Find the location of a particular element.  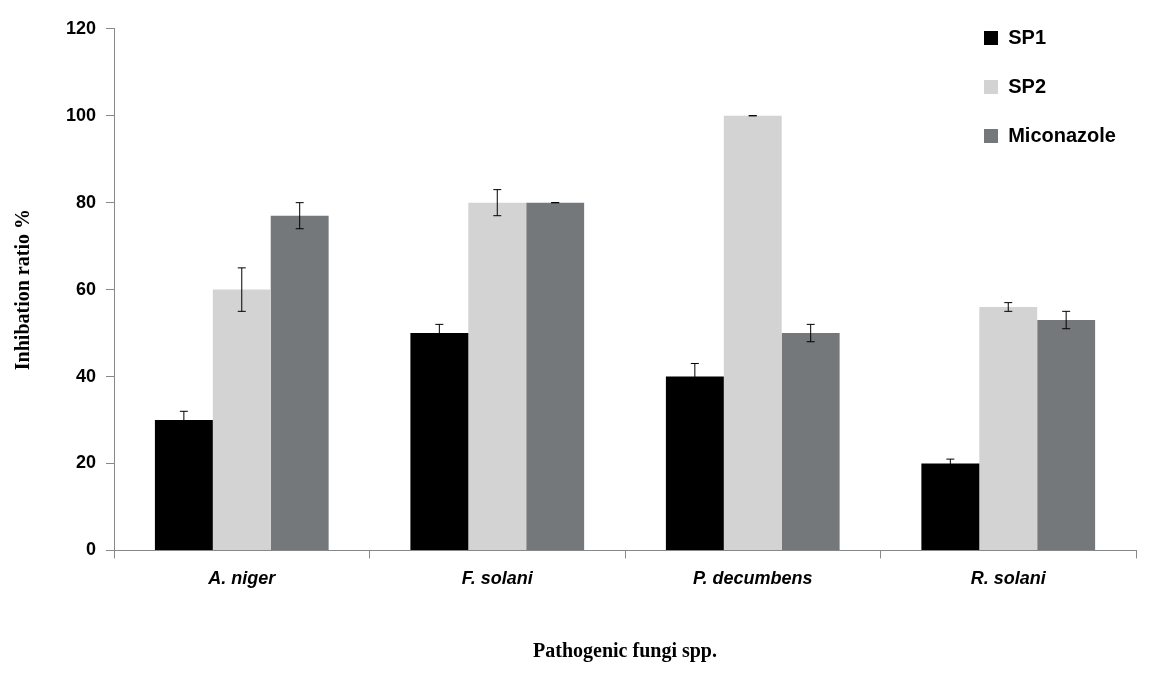

x-tick-label: F. solani is located at coordinates (497, 578).